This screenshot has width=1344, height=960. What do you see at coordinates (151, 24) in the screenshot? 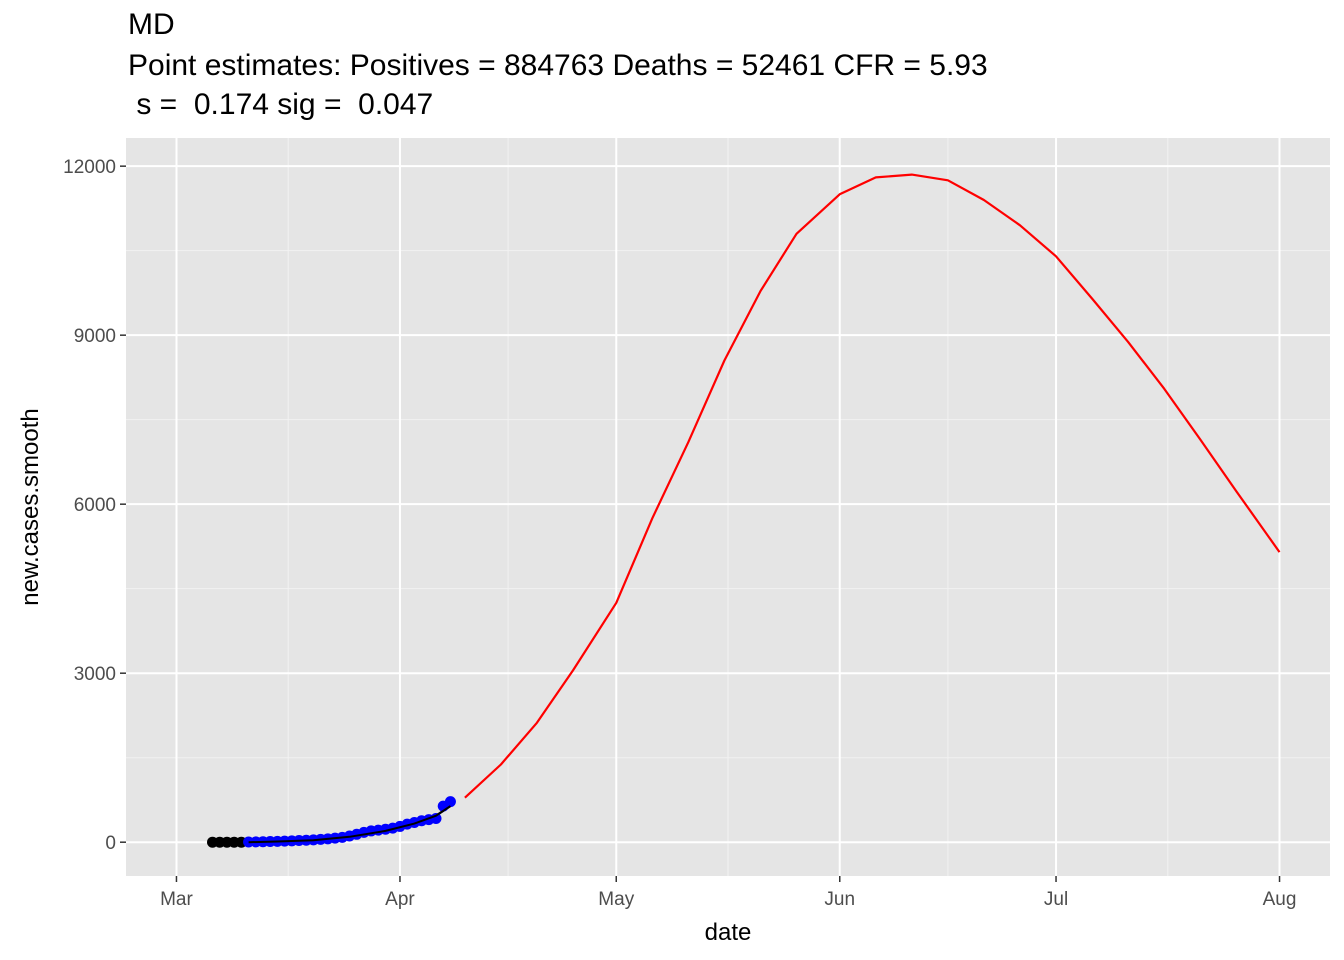
I see `chart-title: MD` at bounding box center [151, 24].